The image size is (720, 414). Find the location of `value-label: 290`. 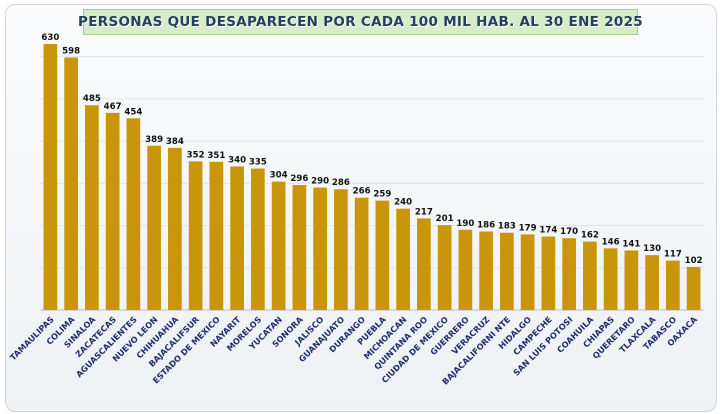

value-label: 290 is located at coordinates (320, 182).